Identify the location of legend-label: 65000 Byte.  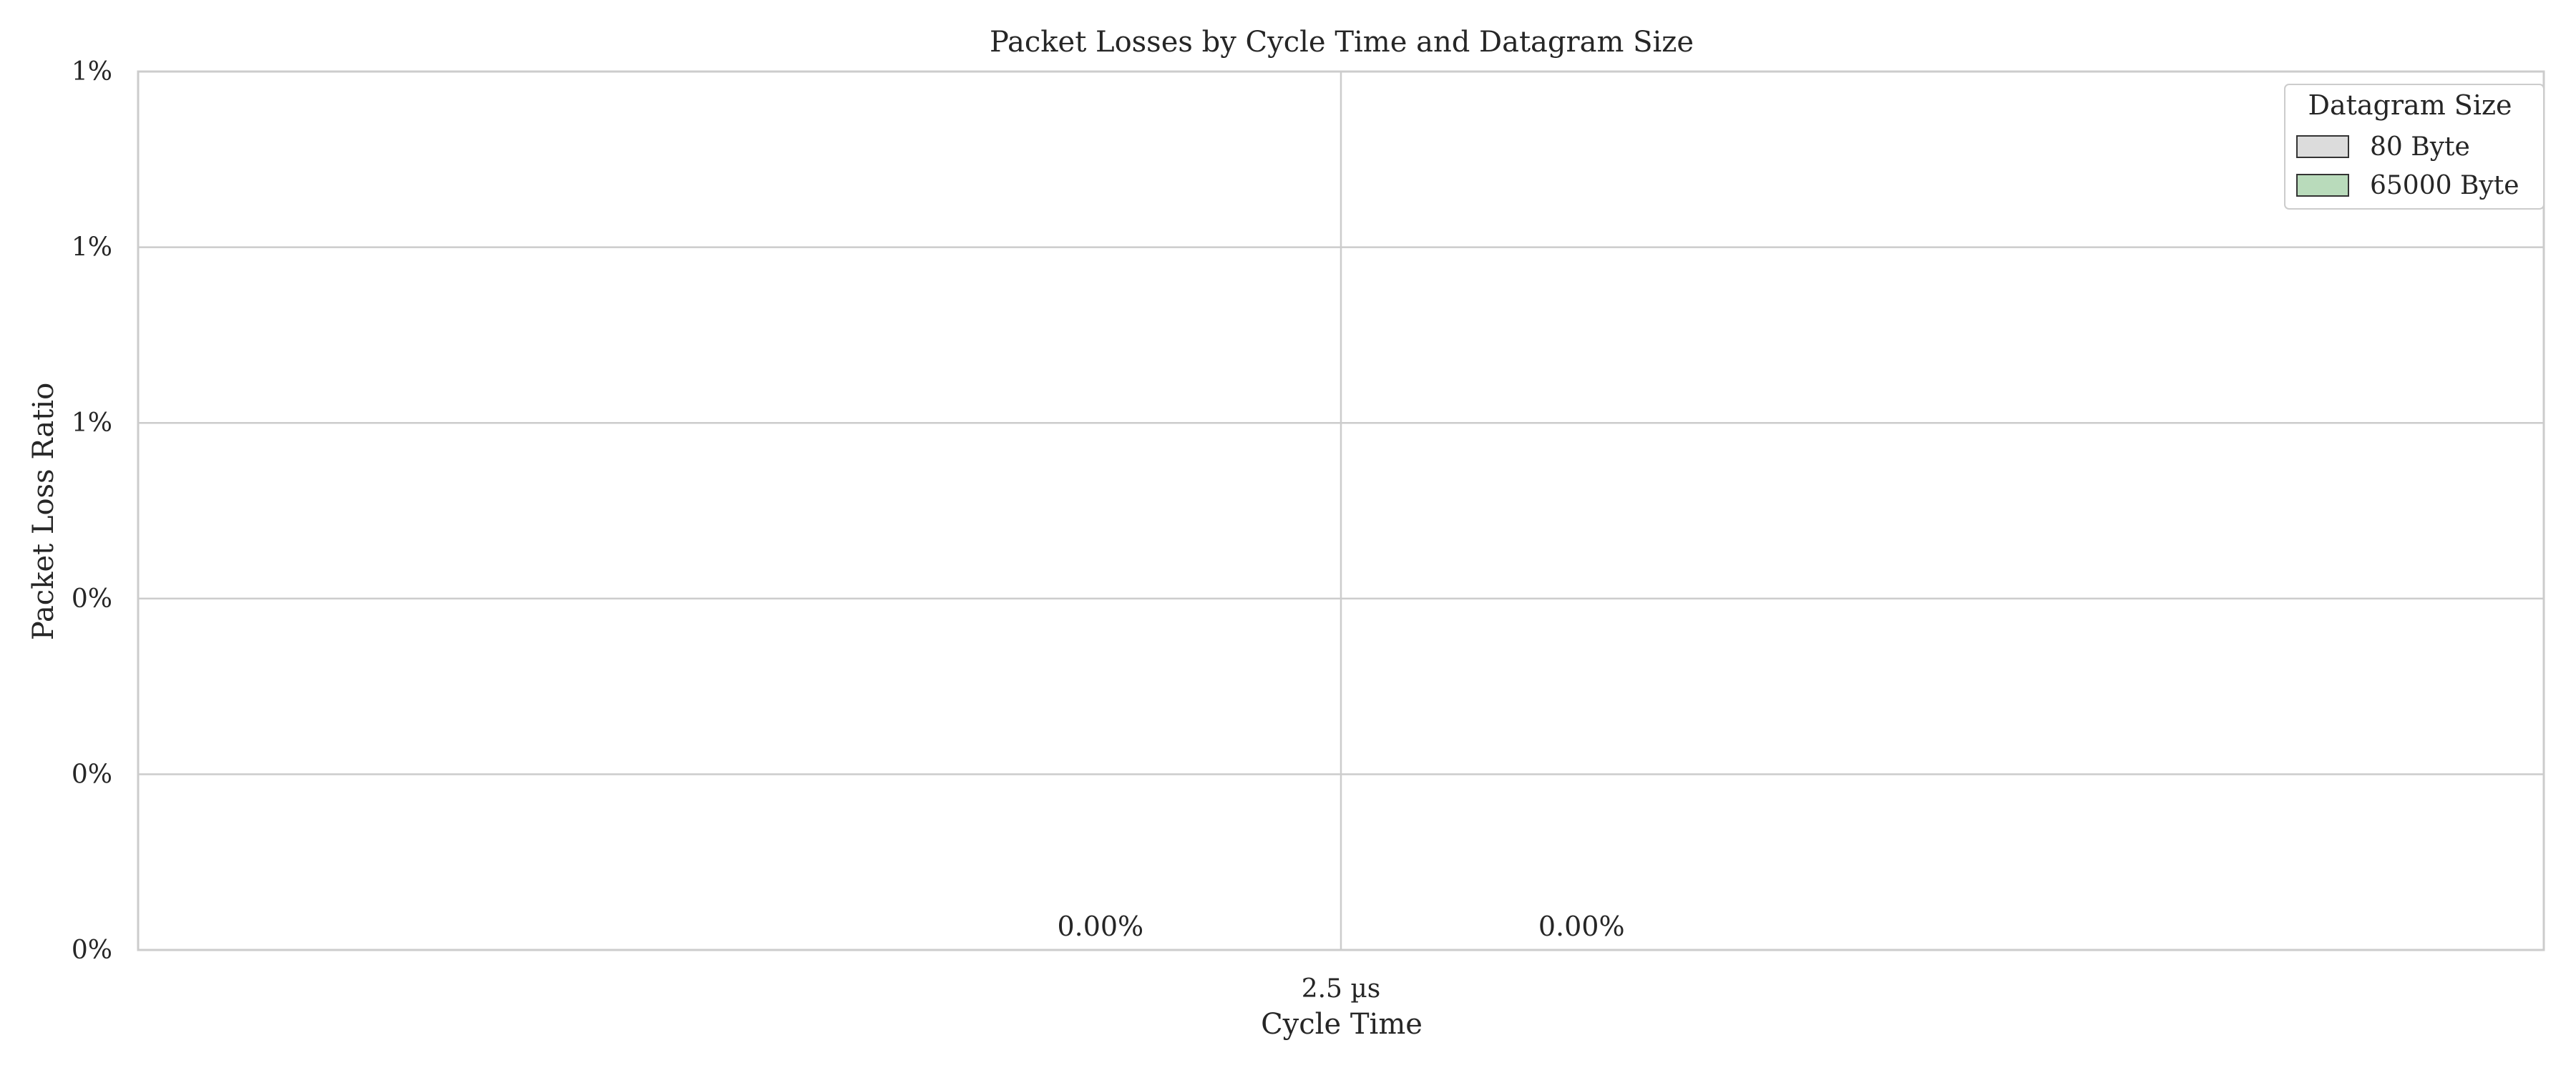
(2444, 185).